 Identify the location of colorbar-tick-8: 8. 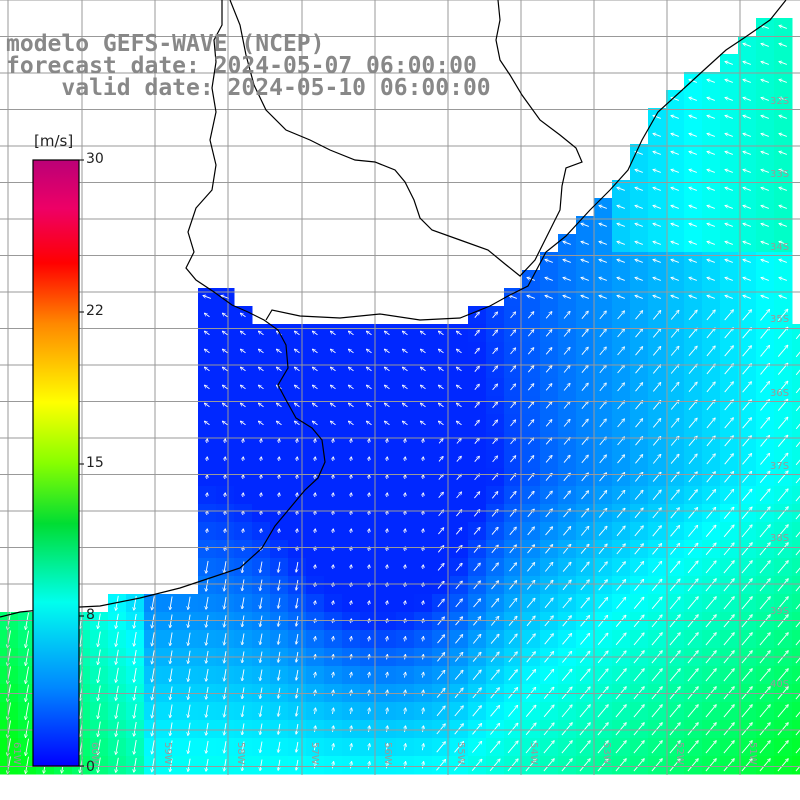
(90, 615).